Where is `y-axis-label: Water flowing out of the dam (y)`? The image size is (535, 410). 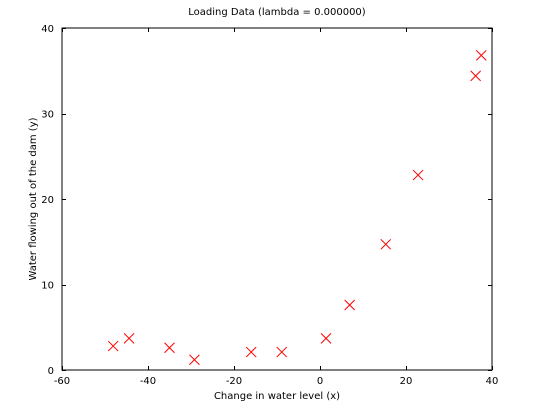
y-axis-label: Water flowing out of the dam (y) is located at coordinates (33, 198).